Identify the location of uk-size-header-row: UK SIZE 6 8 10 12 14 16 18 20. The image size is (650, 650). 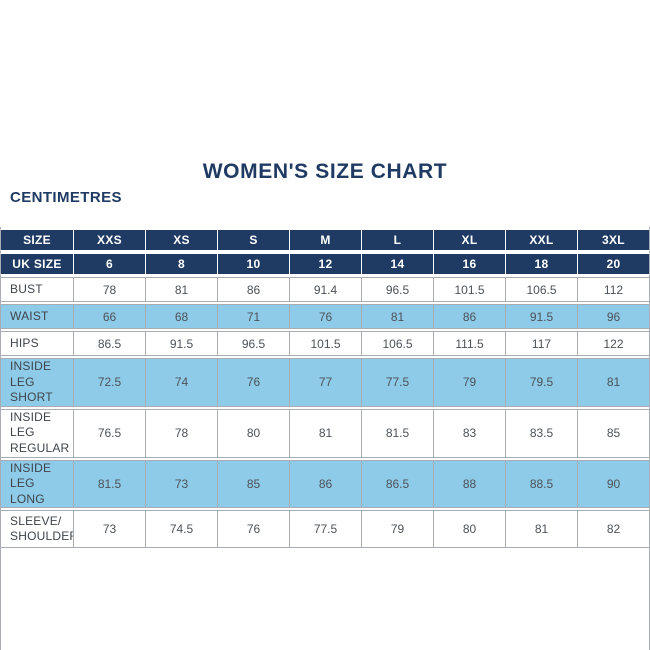
(325, 264).